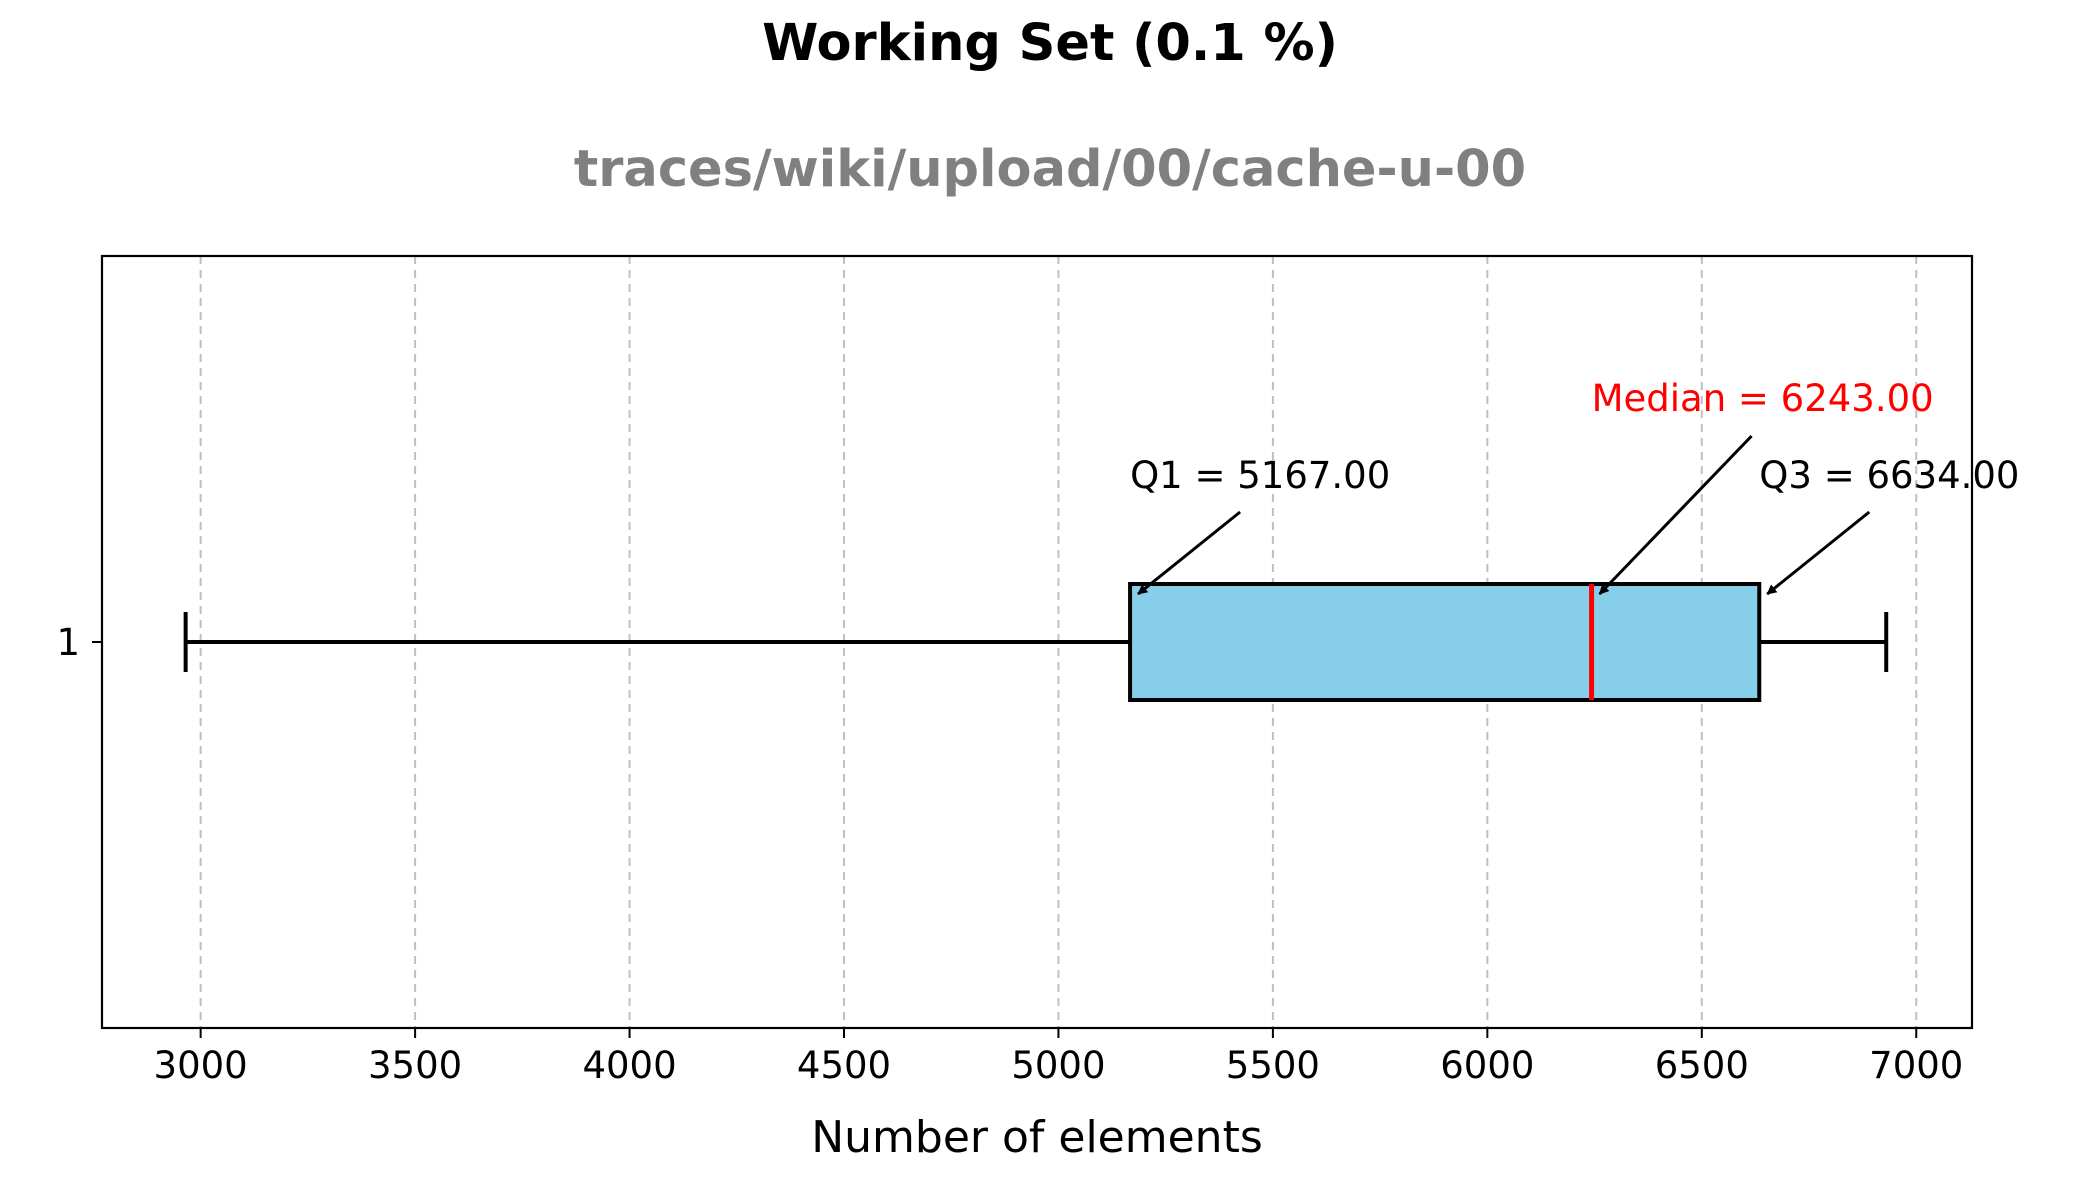 This screenshot has height=1200, width=2100. Describe the element at coordinates (1487, 1065) in the screenshot. I see `x-tick-label: 6000` at that location.